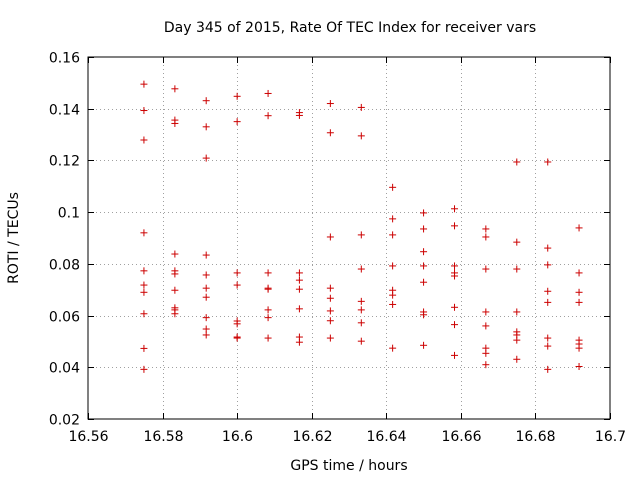  Describe the element at coordinates (312, 437) in the screenshot. I see `x-tick-label: 16.62` at that location.